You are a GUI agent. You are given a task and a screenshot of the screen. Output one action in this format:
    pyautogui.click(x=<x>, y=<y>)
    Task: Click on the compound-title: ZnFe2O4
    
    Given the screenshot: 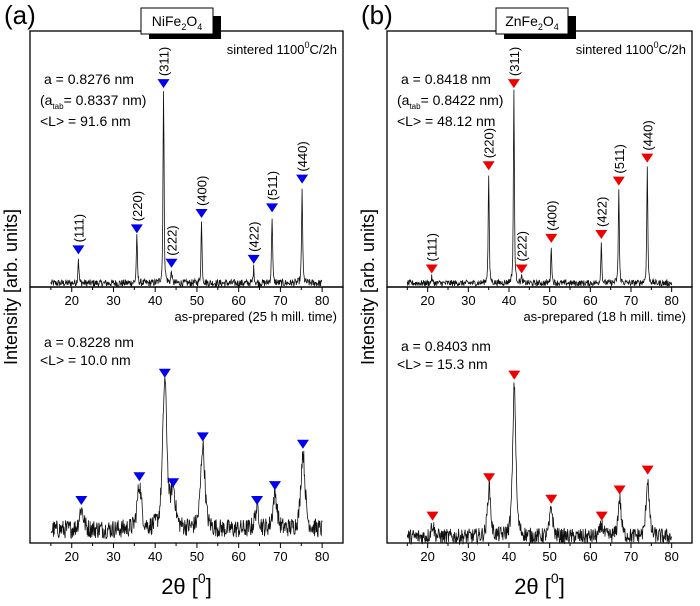 What is the action you would take?
    pyautogui.click(x=532, y=22)
    